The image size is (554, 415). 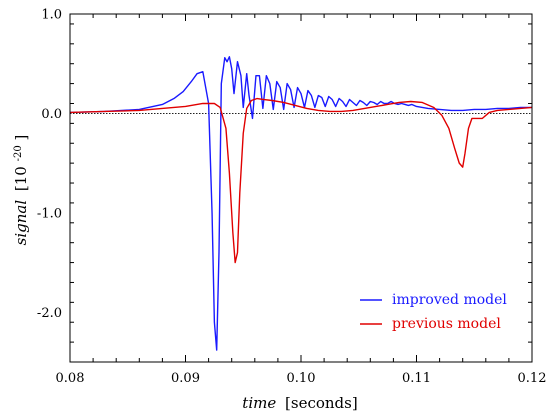 What do you see at coordinates (49, 213) in the screenshot?
I see `y-tick-label: -1.0` at bounding box center [49, 213].